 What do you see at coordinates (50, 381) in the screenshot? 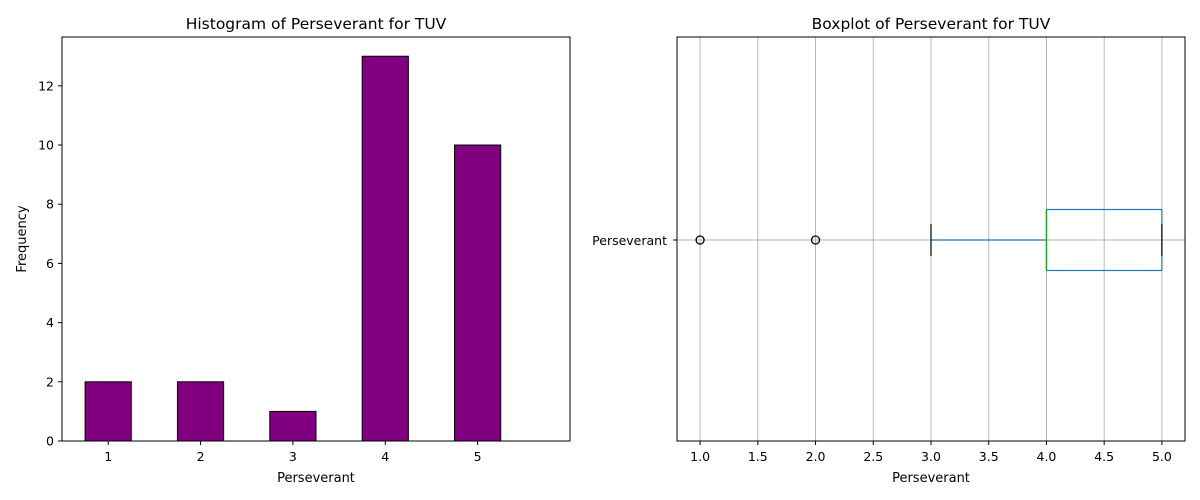
I see `histogram-y-tick-label: 2` at bounding box center [50, 381].